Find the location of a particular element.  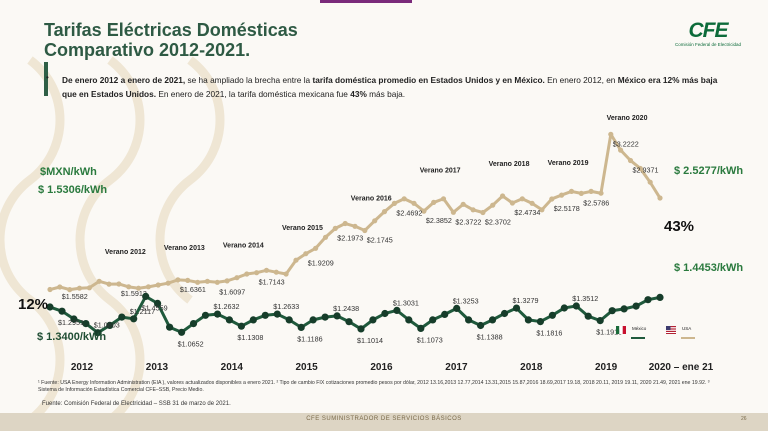

x-tick-label: 2012 is located at coordinates (82, 367).